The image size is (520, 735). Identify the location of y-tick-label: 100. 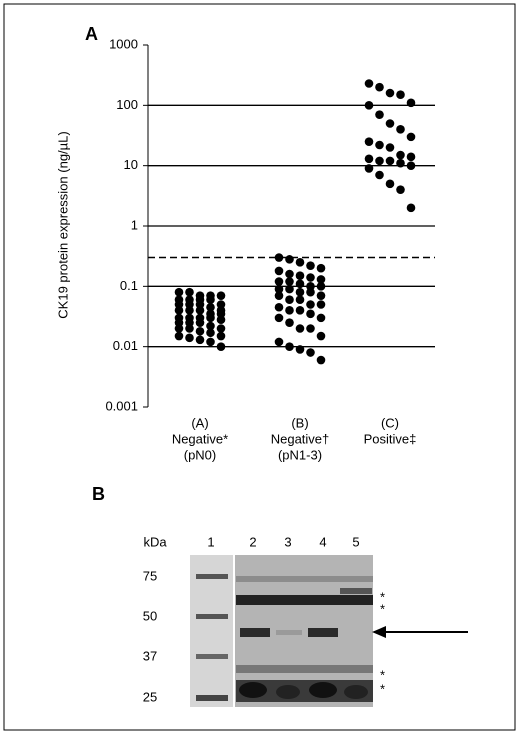
(127, 104).